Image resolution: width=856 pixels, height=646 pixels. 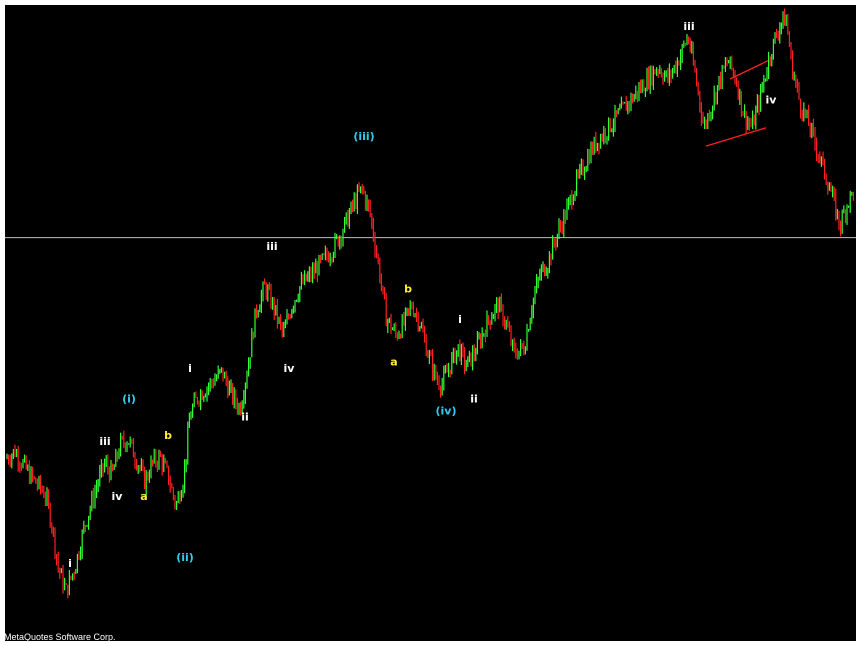 What do you see at coordinates (446, 411) in the screenshot?
I see `wave-label: (iv)` at bounding box center [446, 411].